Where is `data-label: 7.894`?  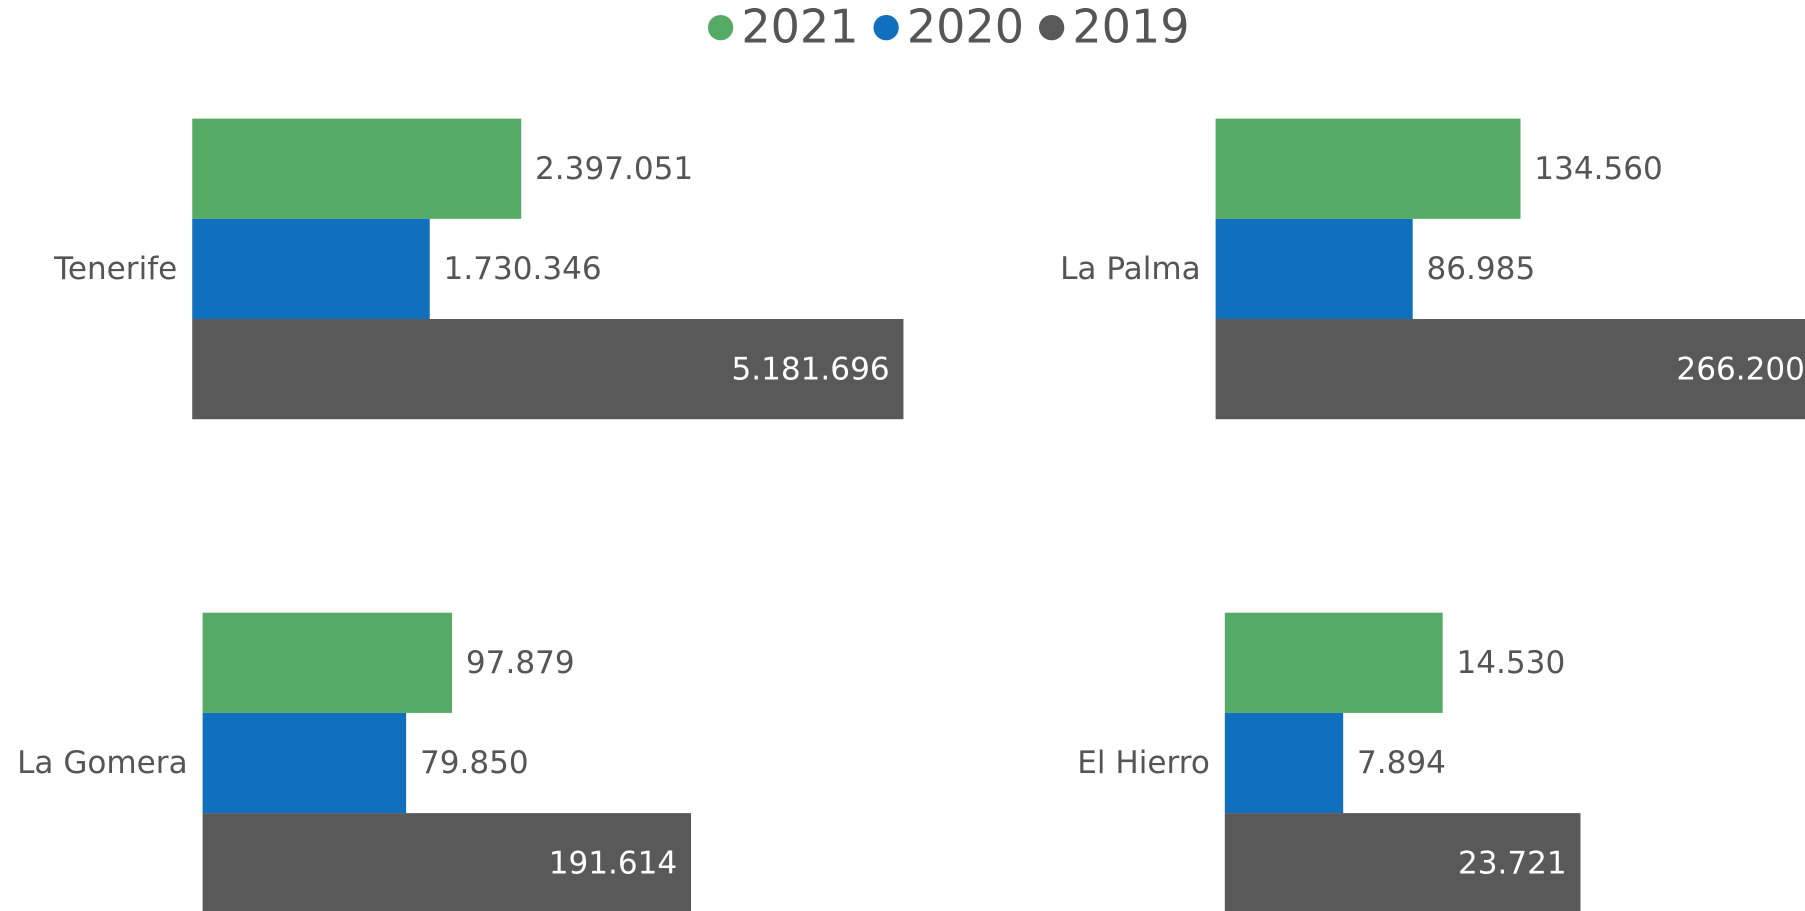
data-label: 7.894 is located at coordinates (1401, 763).